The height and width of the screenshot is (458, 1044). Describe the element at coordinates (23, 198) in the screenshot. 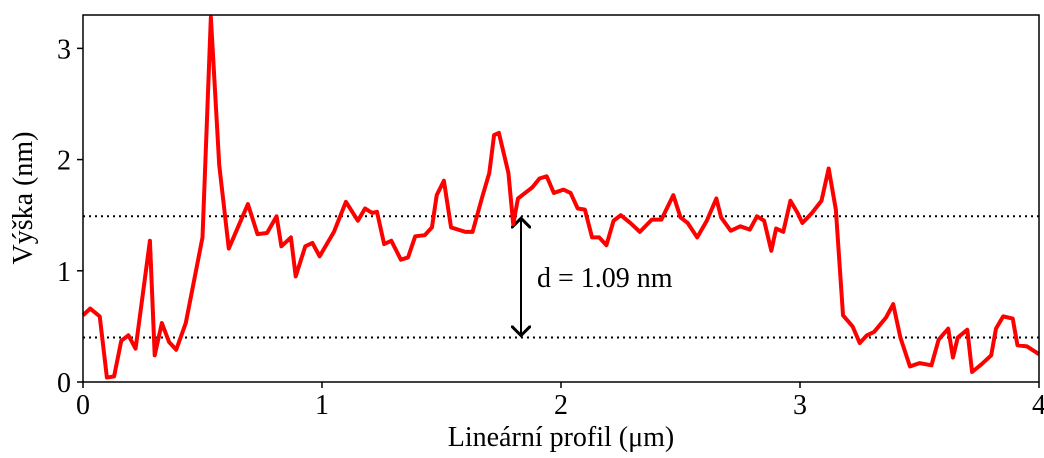

I see `y-axis-label: Výška (nm)` at that location.